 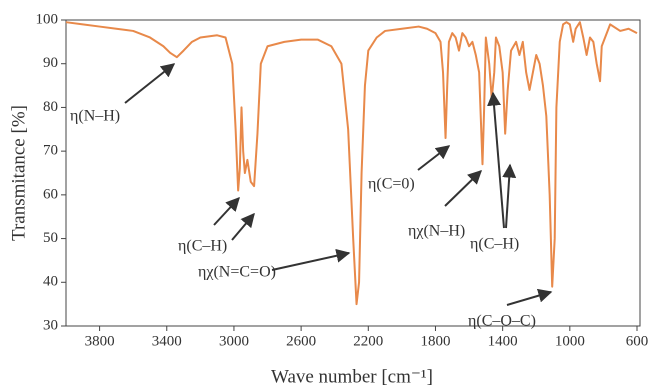 I want to click on y-tick-label: 80, so click(x=50, y=107).